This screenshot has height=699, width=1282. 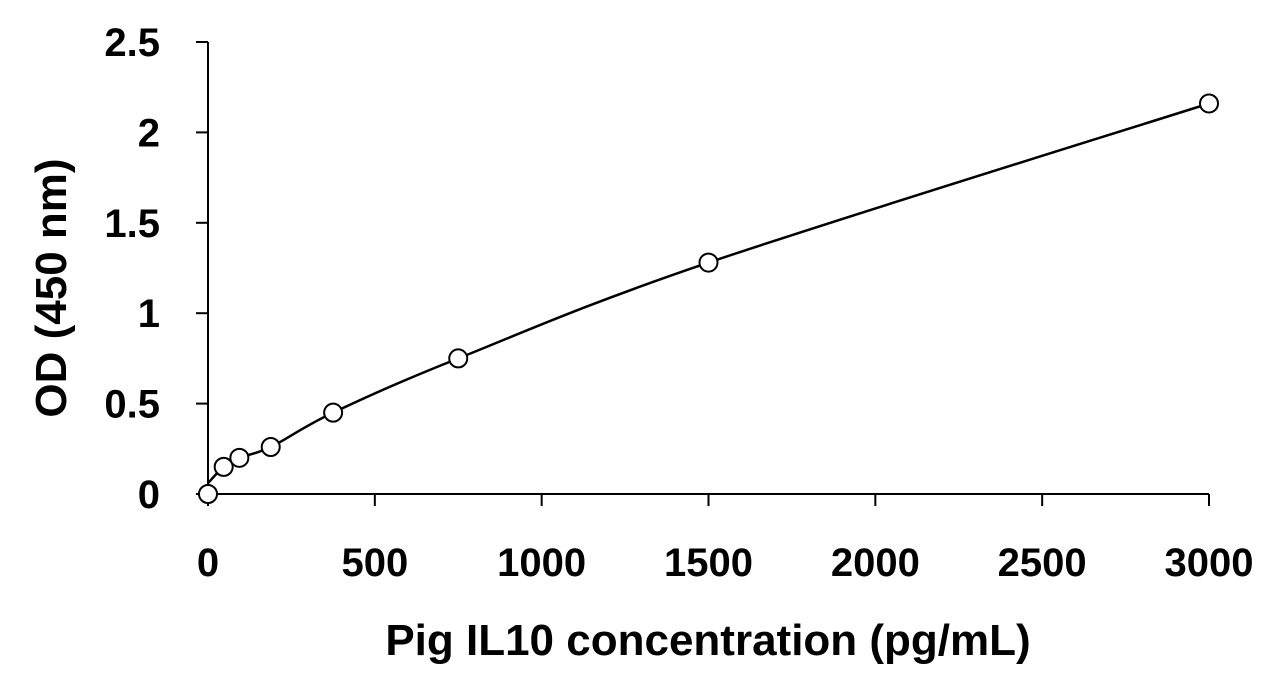 I want to click on x-tick-label: 3000, so click(x=1209, y=563).